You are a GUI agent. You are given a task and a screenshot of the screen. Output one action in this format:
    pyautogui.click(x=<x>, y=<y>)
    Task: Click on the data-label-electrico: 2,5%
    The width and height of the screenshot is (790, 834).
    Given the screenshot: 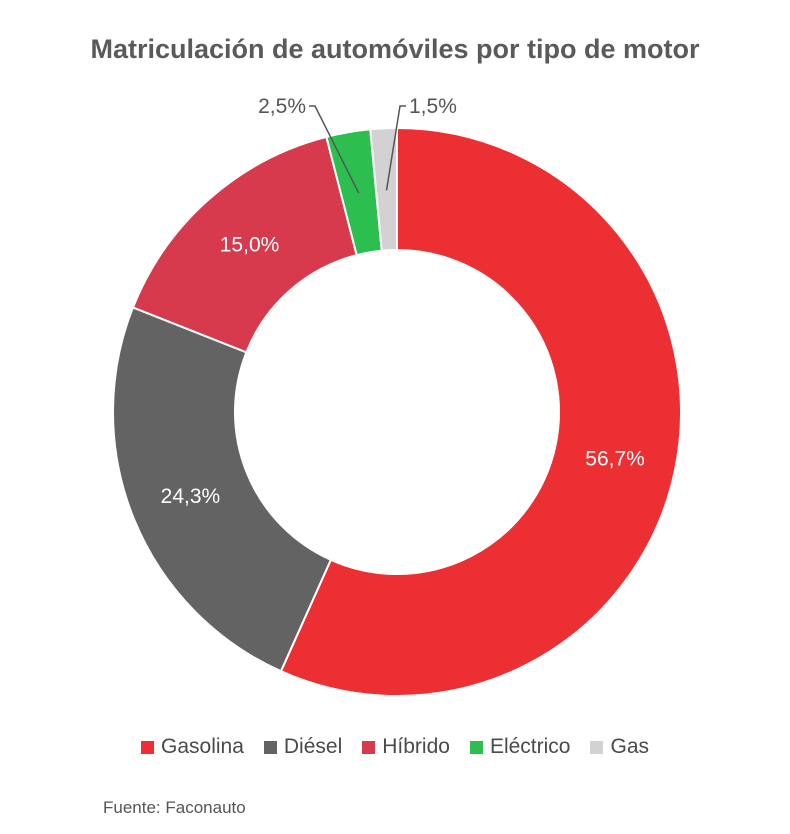 What is the action you would take?
    pyautogui.click(x=282, y=106)
    